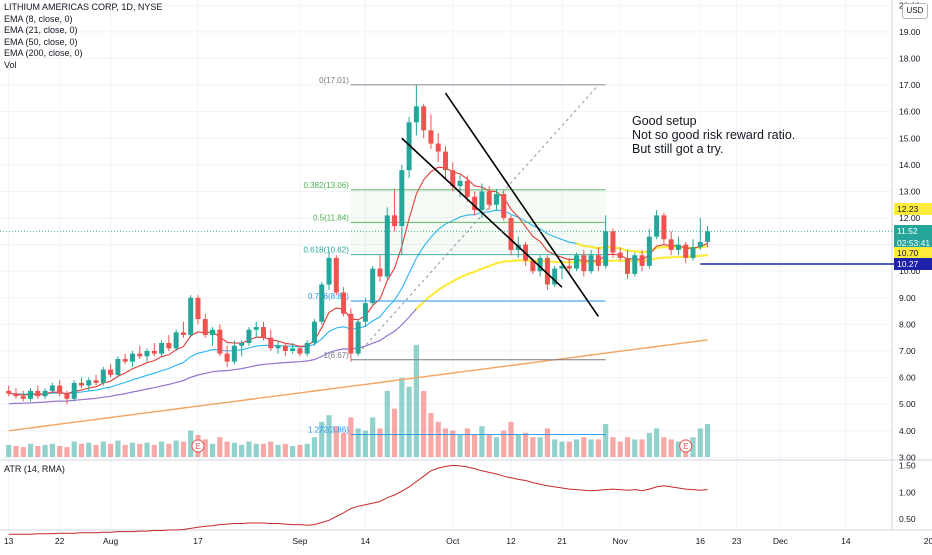 The height and width of the screenshot is (555, 932). What do you see at coordinates (907, 492) in the screenshot?
I see `atr-tick-label: 1.00` at bounding box center [907, 492].